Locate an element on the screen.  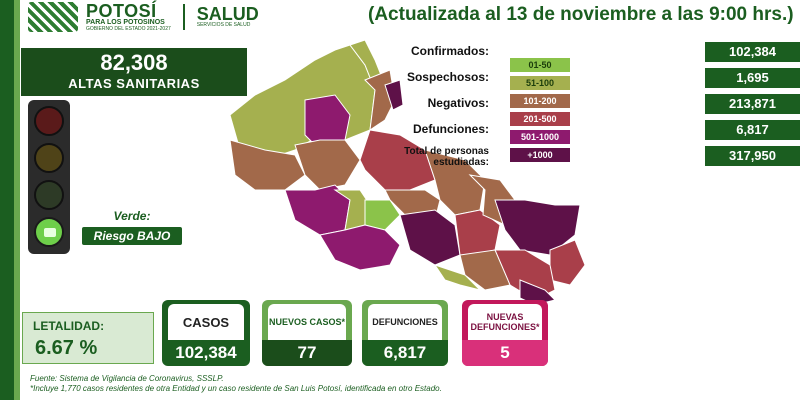
legend-item: +1000 is located at coordinates (540, 155).